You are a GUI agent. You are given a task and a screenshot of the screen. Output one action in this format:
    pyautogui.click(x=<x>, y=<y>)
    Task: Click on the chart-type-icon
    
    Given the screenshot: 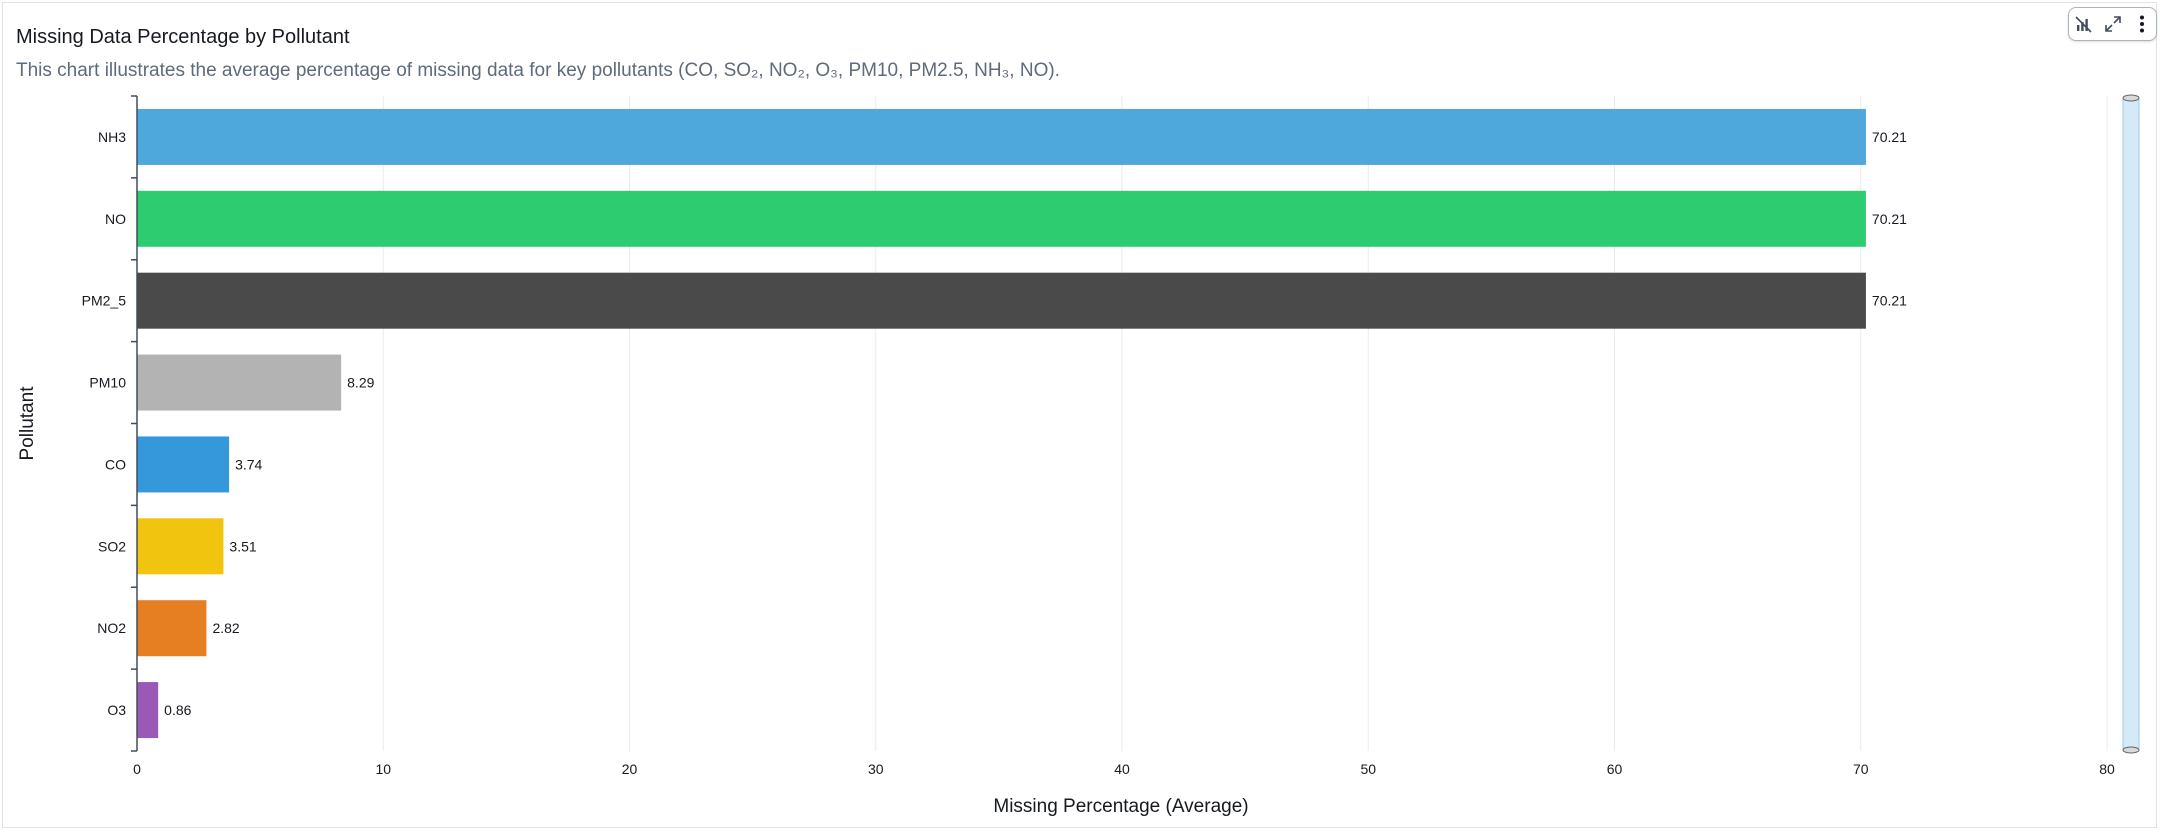 What is the action you would take?
    pyautogui.click(x=2084, y=24)
    